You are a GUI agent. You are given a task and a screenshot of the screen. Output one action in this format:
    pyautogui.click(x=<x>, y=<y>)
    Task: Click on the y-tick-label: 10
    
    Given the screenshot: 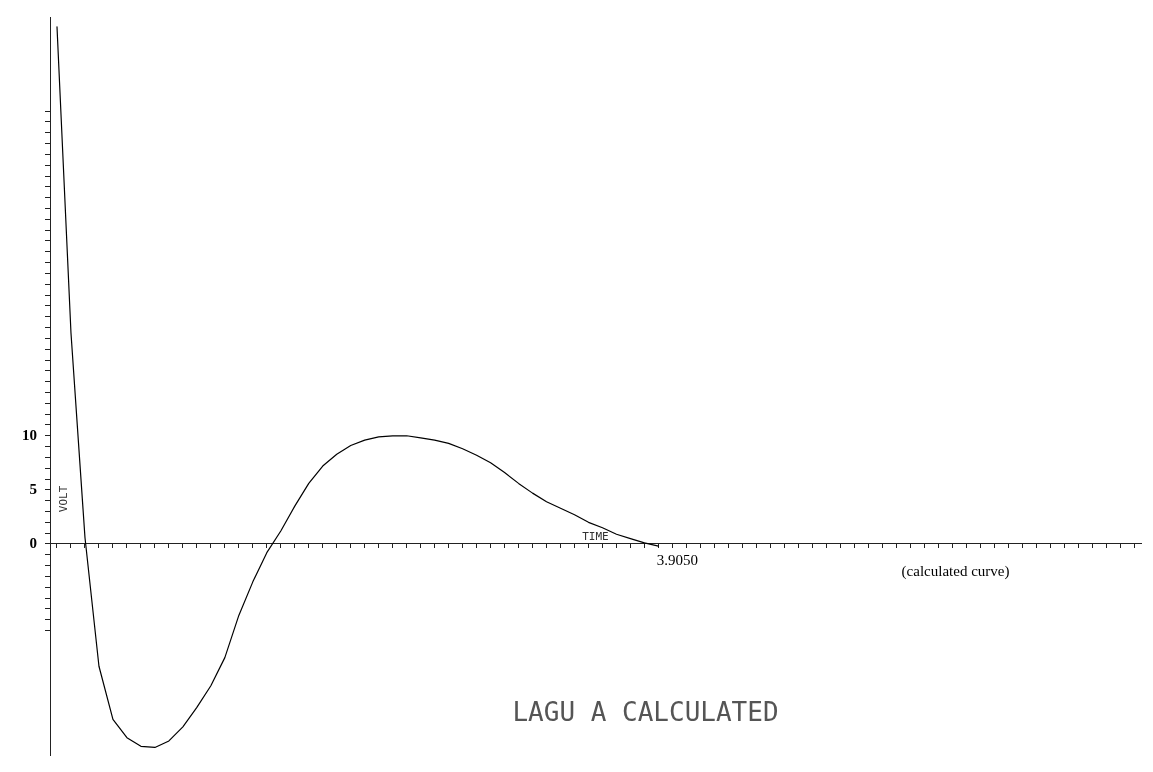 What is the action you would take?
    pyautogui.click(x=29, y=434)
    